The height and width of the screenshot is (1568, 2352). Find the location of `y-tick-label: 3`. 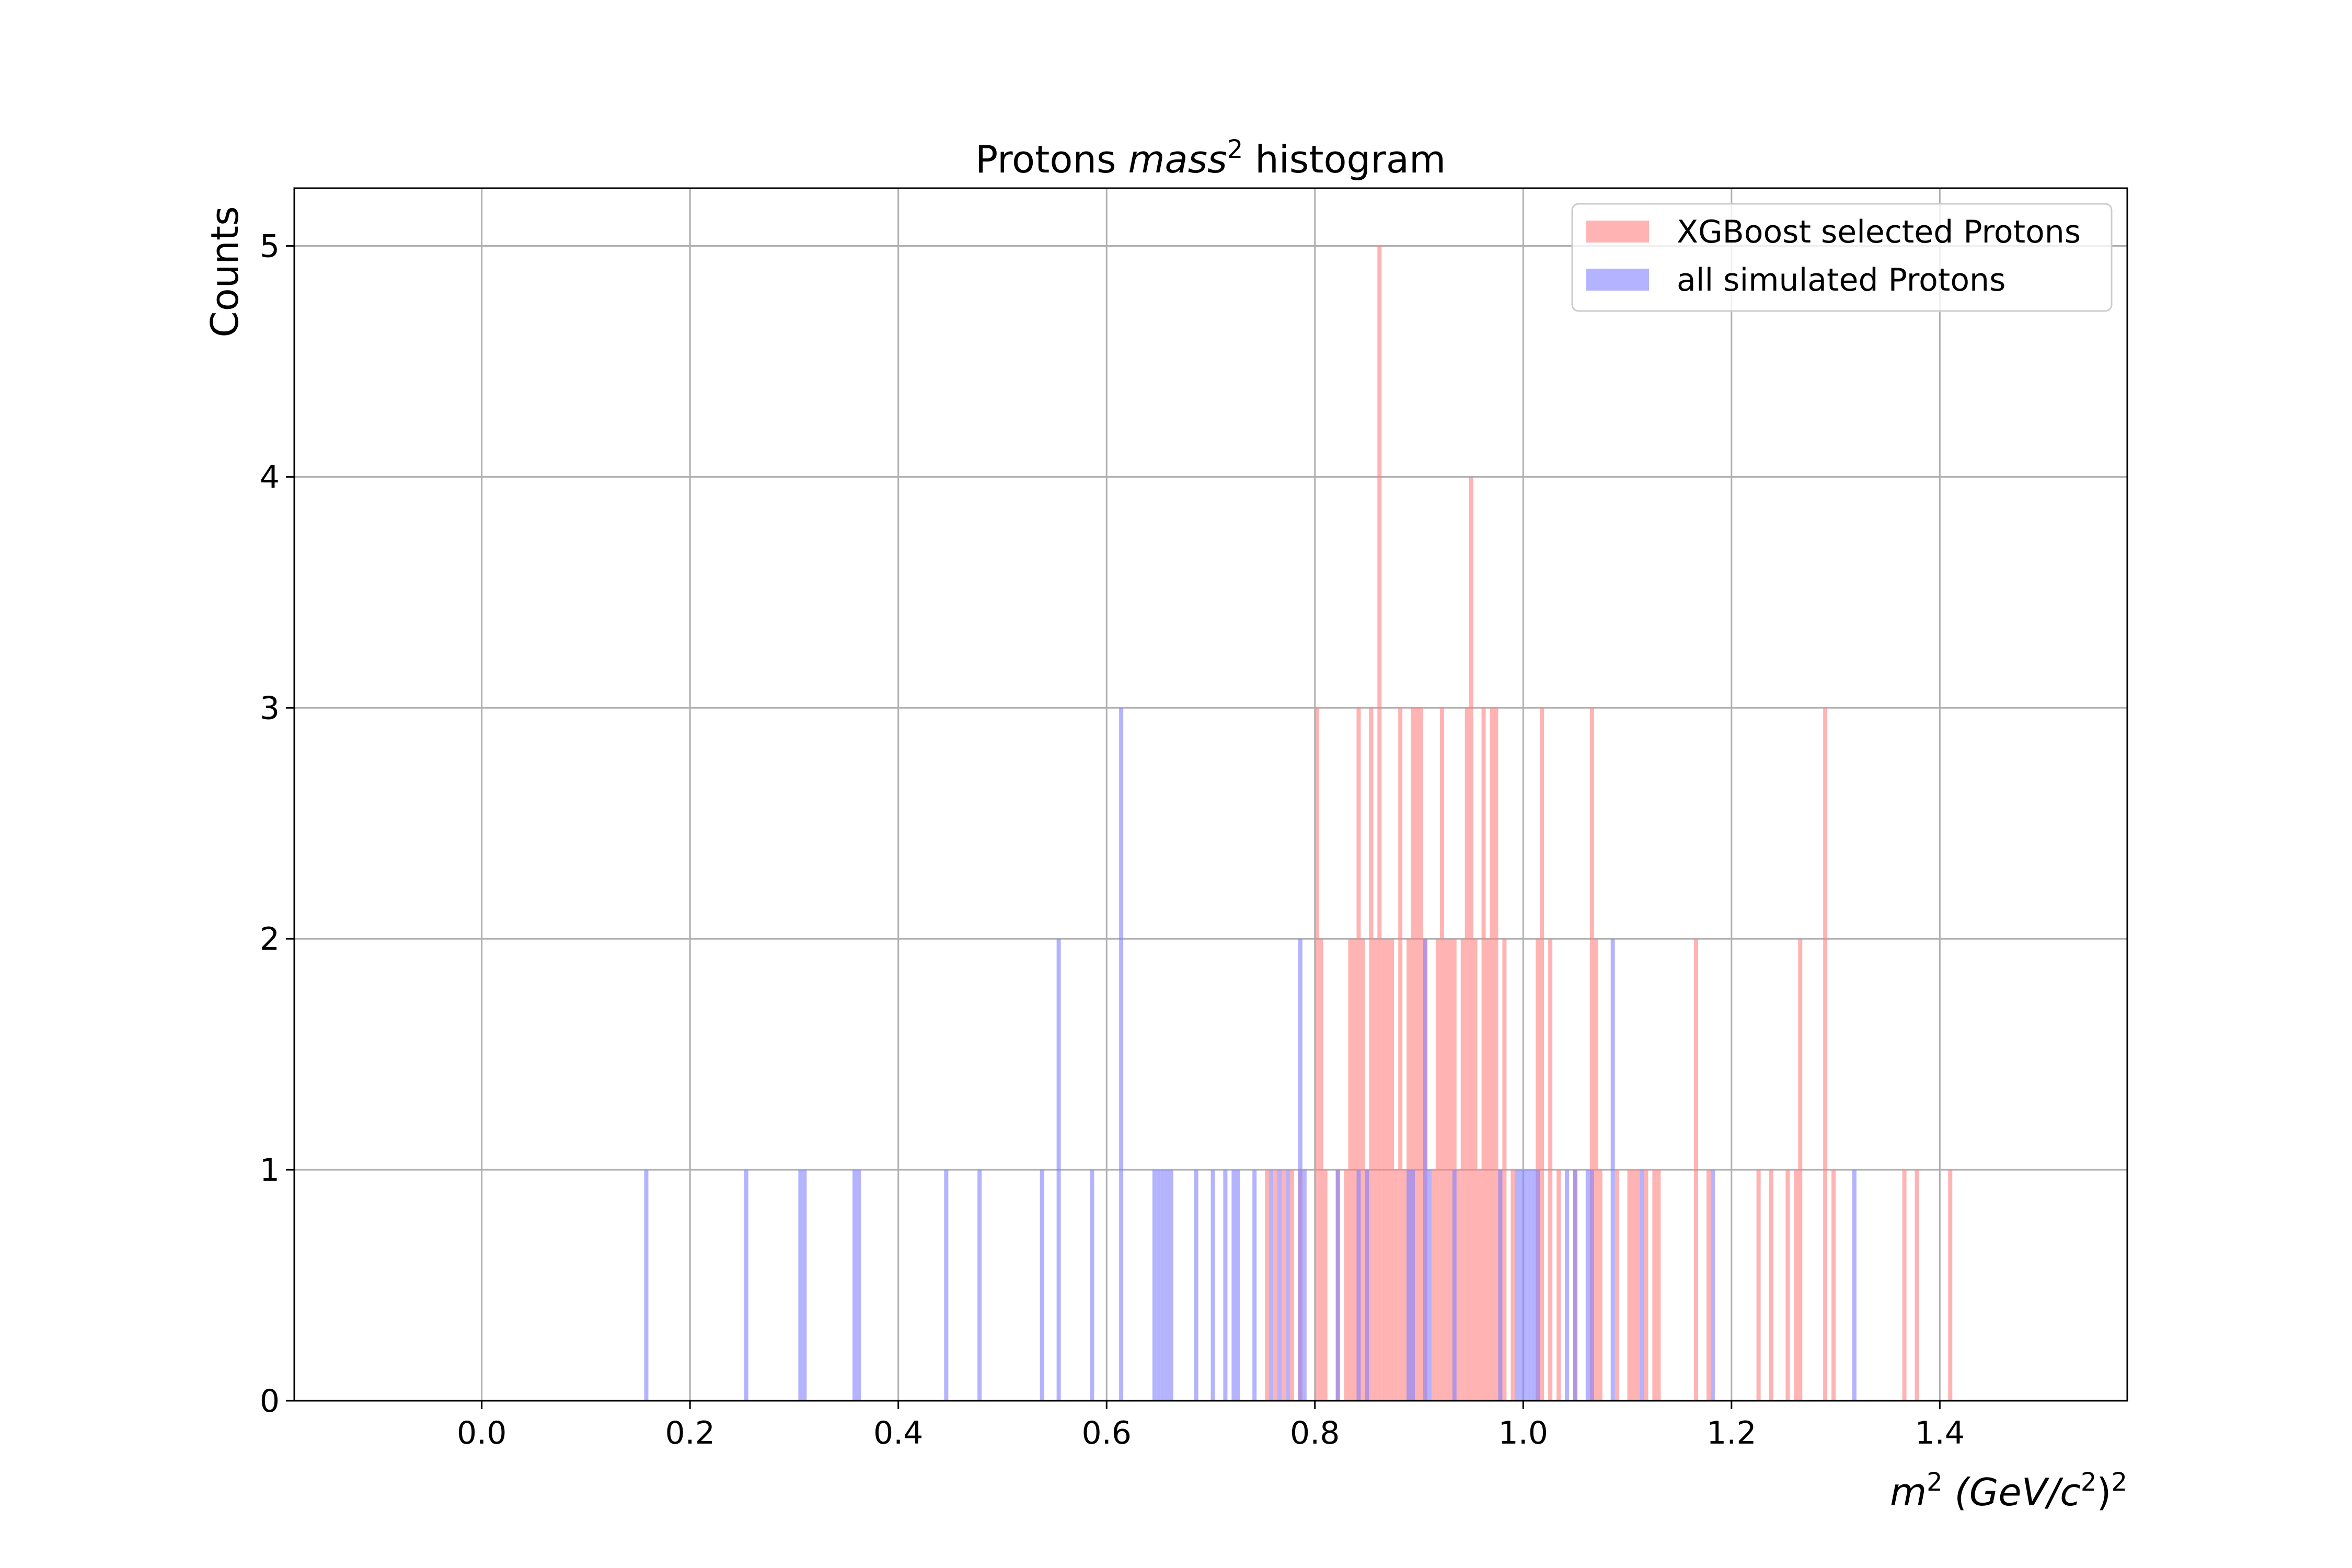

y-tick-label: 3 is located at coordinates (270, 708).